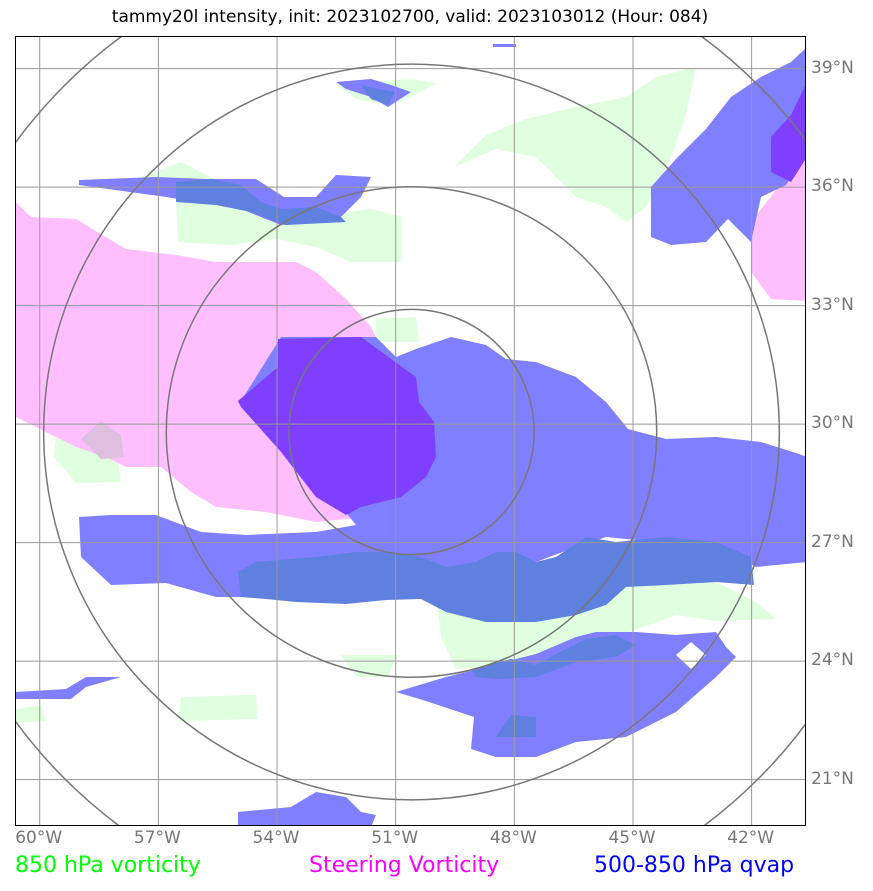 This screenshot has width=873, height=891. What do you see at coordinates (832, 186) in the screenshot?
I see `latitude-tick-label: 36°N` at bounding box center [832, 186].